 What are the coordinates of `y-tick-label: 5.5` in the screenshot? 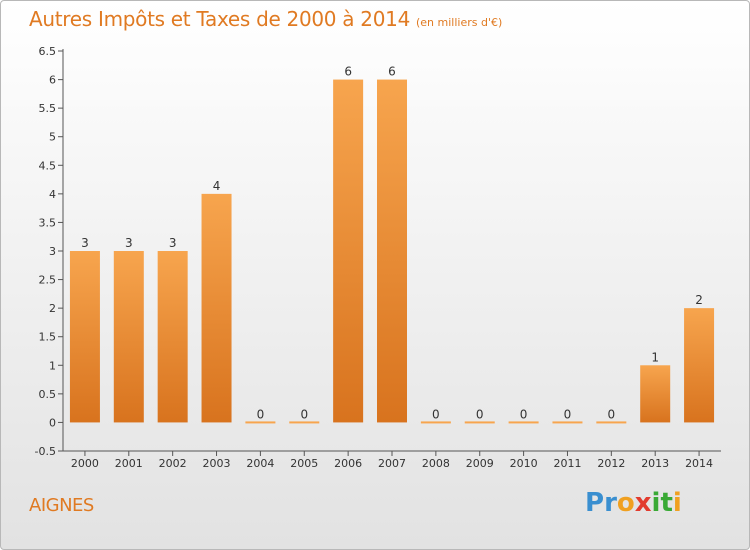 It's located at (48, 108).